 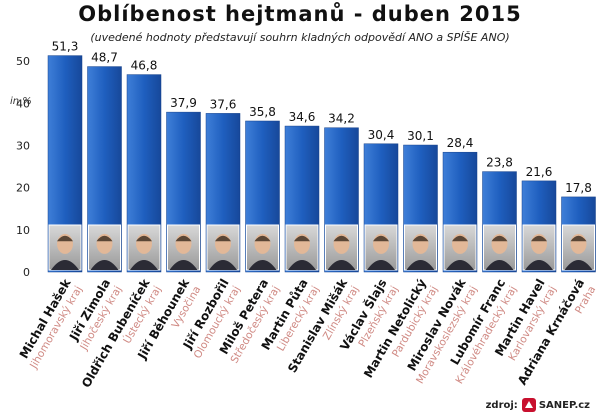 What do you see at coordinates (302, 117) in the screenshot?
I see `value-label: 34,6` at bounding box center [302, 117].